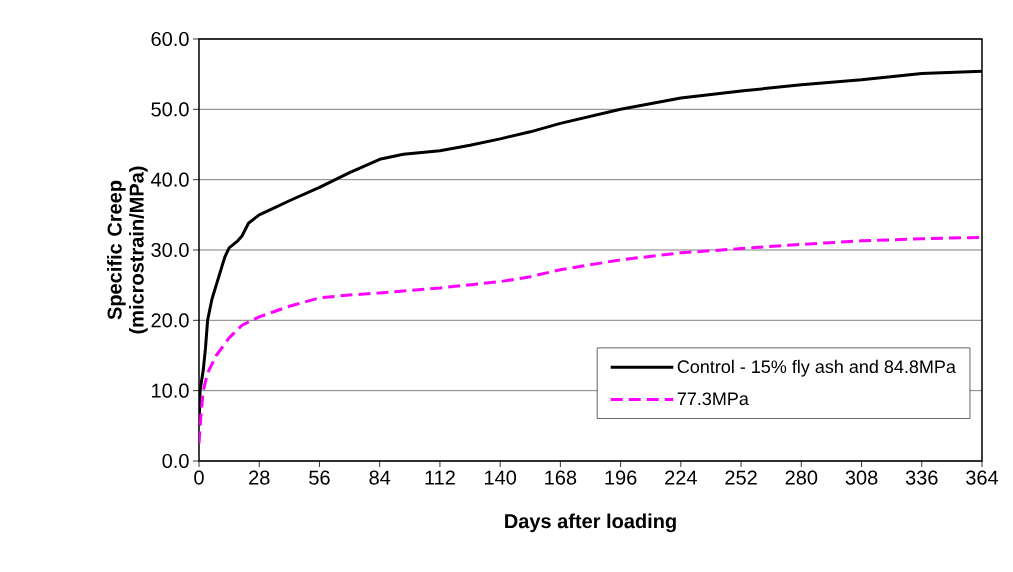 The image size is (1013, 572). I want to click on x-tick-label: 56, so click(319, 477).